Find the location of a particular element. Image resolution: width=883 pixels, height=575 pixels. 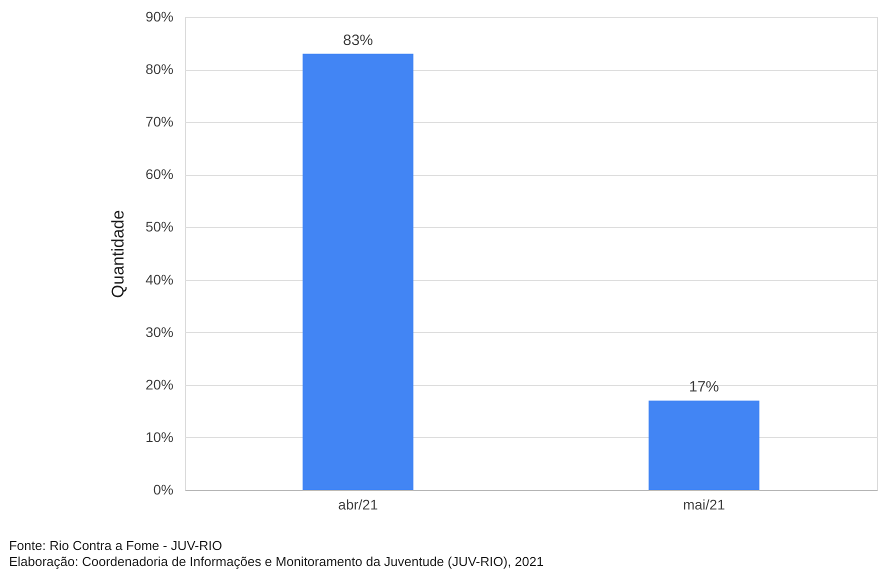

y-tick-label: 0% is located at coordinates (163, 490).